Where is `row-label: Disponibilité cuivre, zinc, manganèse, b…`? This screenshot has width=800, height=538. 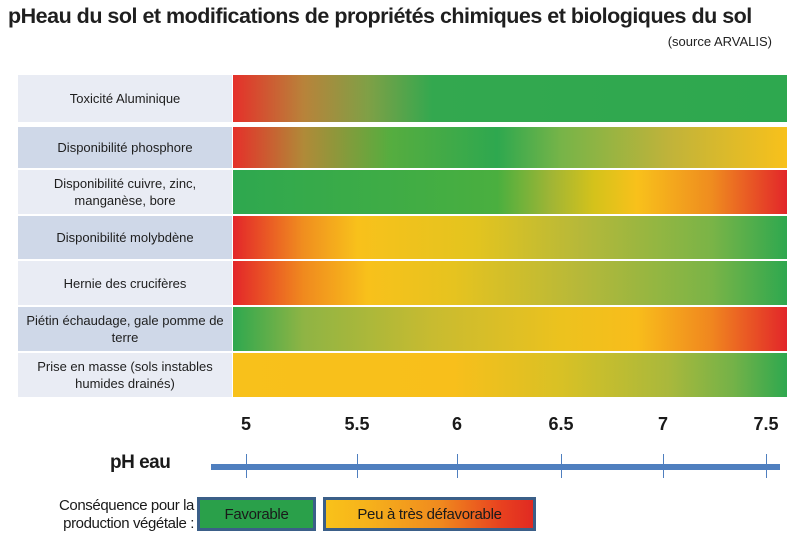
row-label: Disponibilité cuivre, zinc, manganèse, b… is located at coordinates (125, 192).